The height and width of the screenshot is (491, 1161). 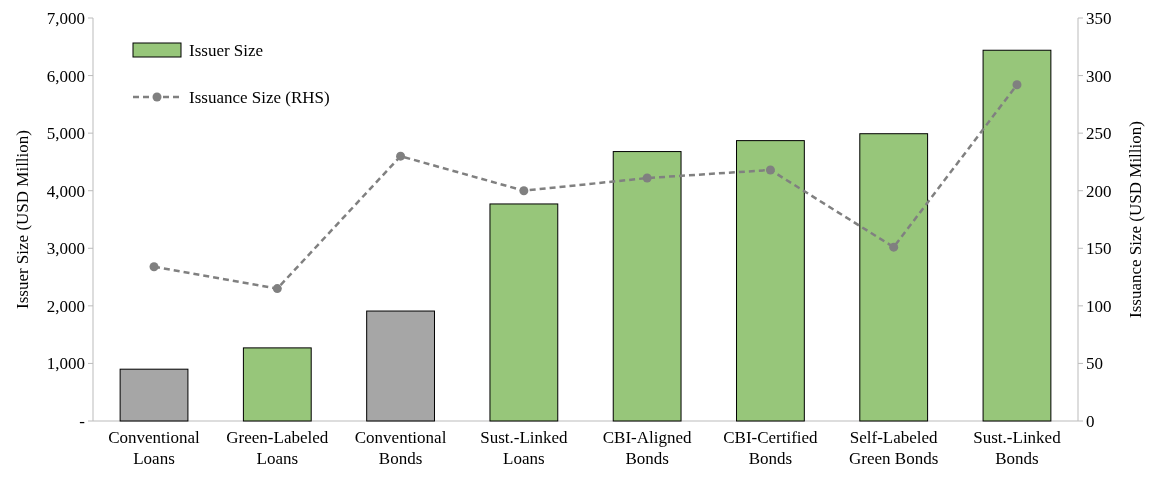 What do you see at coordinates (65, 76) in the screenshot?
I see `y-tick-label: 6,000` at bounding box center [65, 76].